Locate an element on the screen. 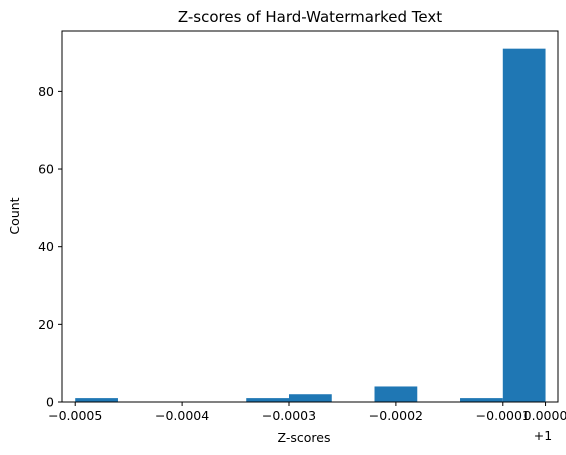 Image resolution: width=566 pixels, height=455 pixels. x-tick-label: −0.0003 is located at coordinates (289, 415).